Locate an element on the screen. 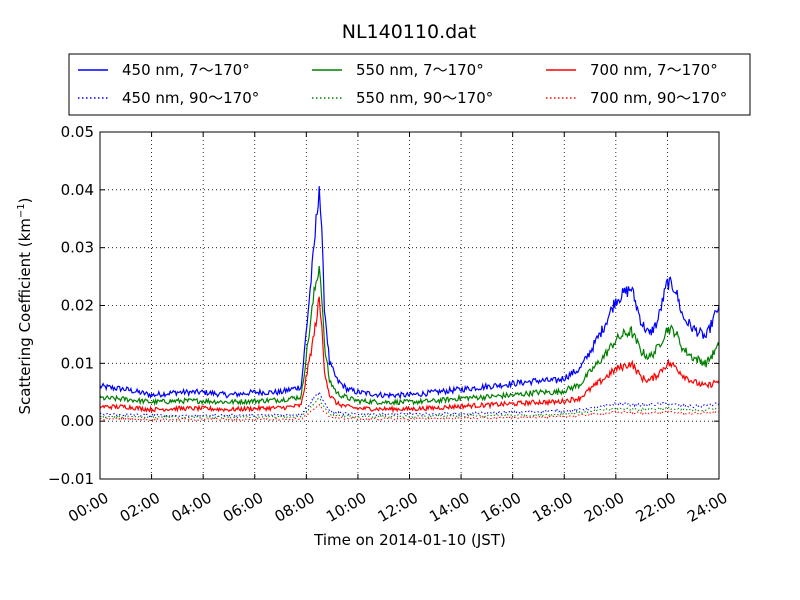  legend-box is located at coordinates (409, 84).